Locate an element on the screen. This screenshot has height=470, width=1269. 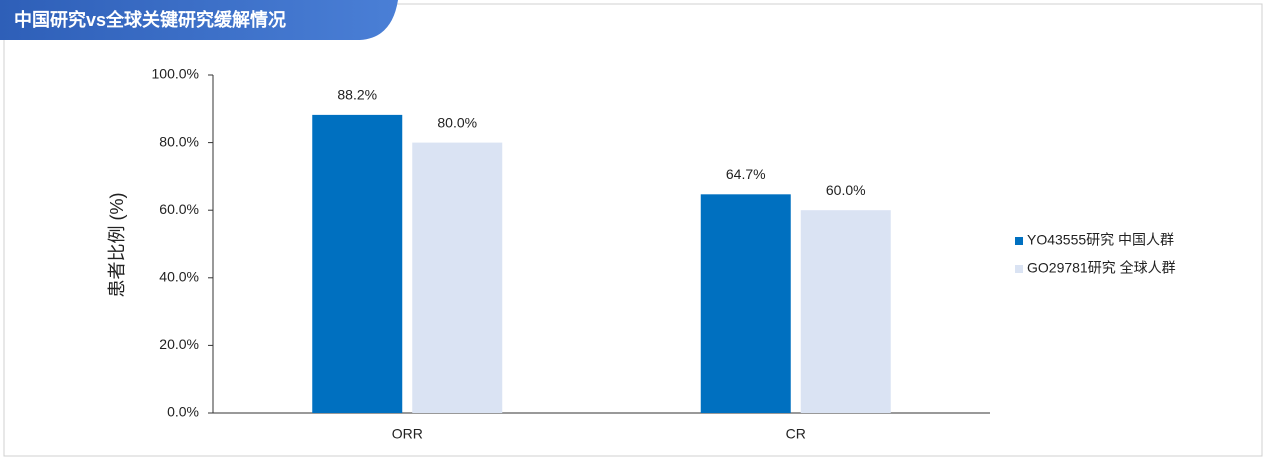
x-tick-label: ORR is located at coordinates (407, 434).